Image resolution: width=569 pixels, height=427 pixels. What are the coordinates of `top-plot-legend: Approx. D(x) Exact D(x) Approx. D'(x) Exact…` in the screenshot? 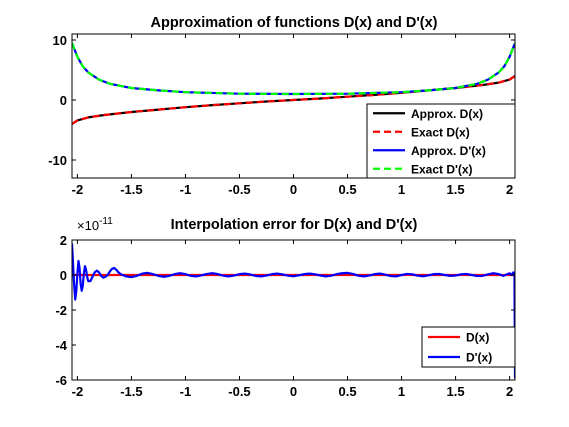 It's located at (441, 141).